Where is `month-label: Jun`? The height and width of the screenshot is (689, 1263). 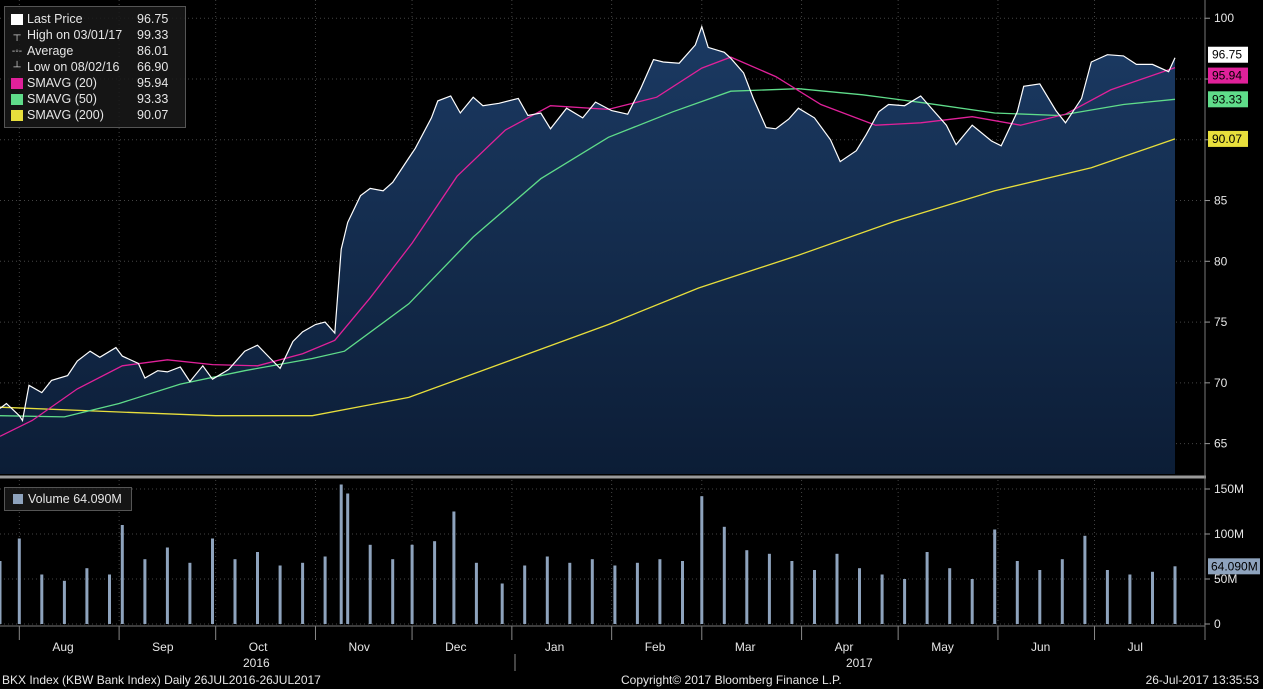
month-label: Jun is located at coordinates (1040, 647).